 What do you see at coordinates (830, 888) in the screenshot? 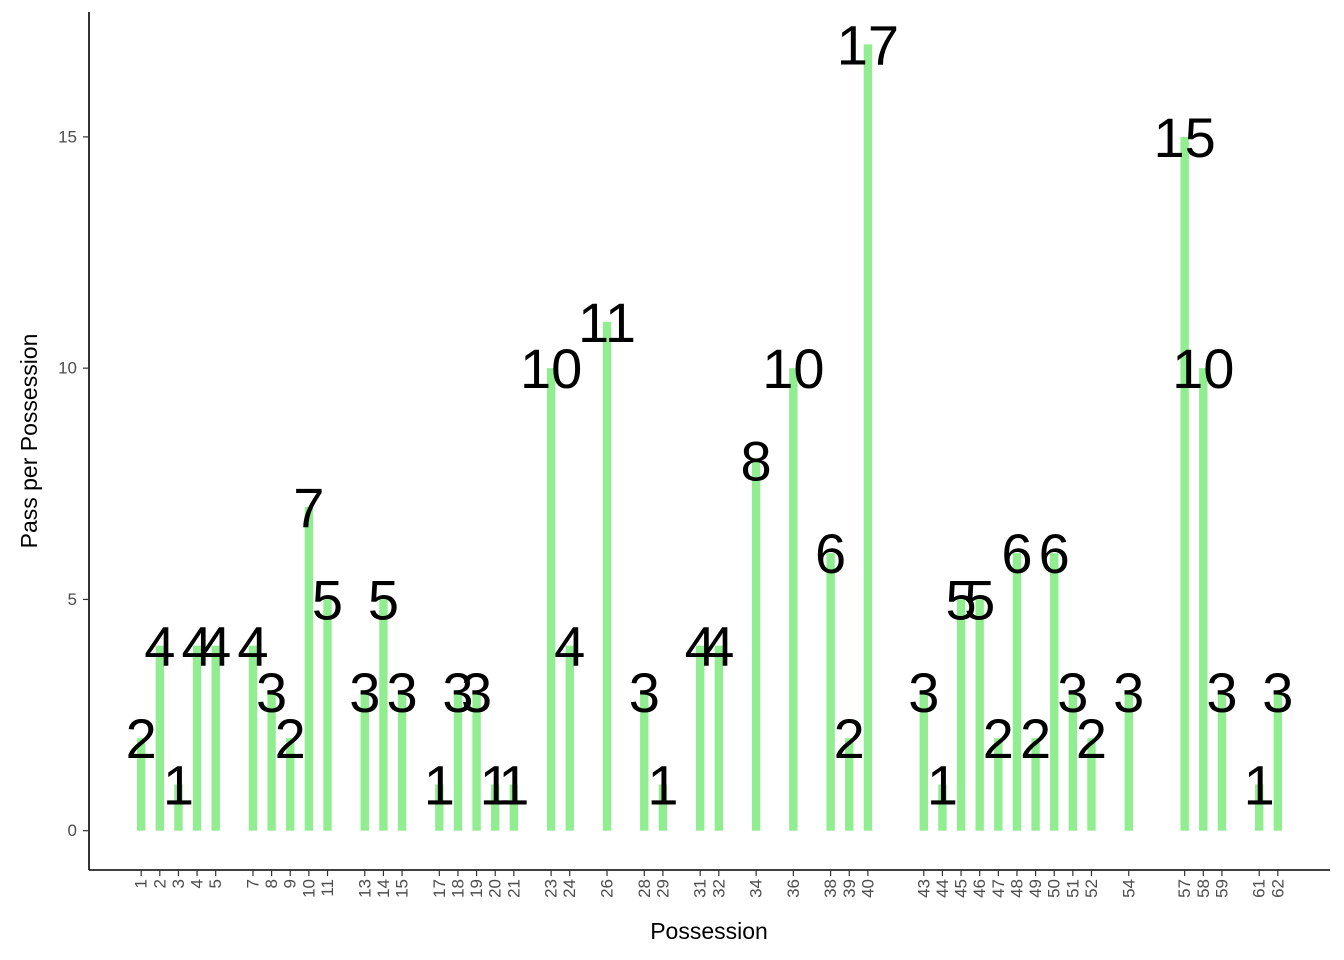
I see `x-tick-label-38: 38` at bounding box center [830, 888].